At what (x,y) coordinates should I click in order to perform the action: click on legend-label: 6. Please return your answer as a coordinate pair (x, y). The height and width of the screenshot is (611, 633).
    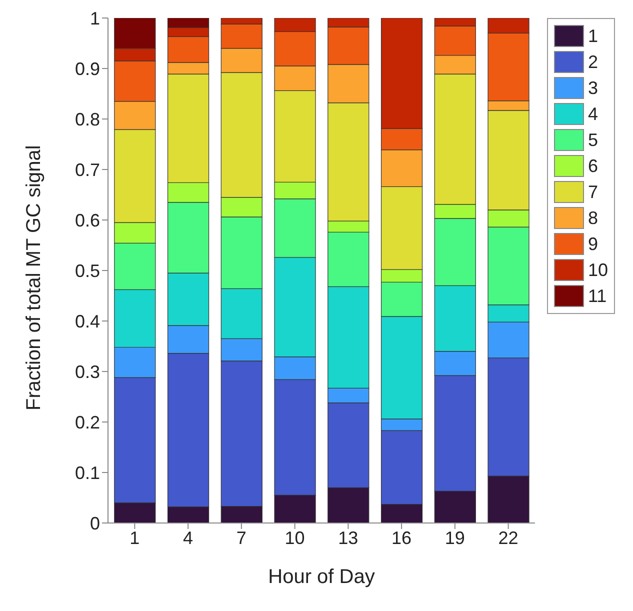
    Looking at the image, I should click on (593, 166).